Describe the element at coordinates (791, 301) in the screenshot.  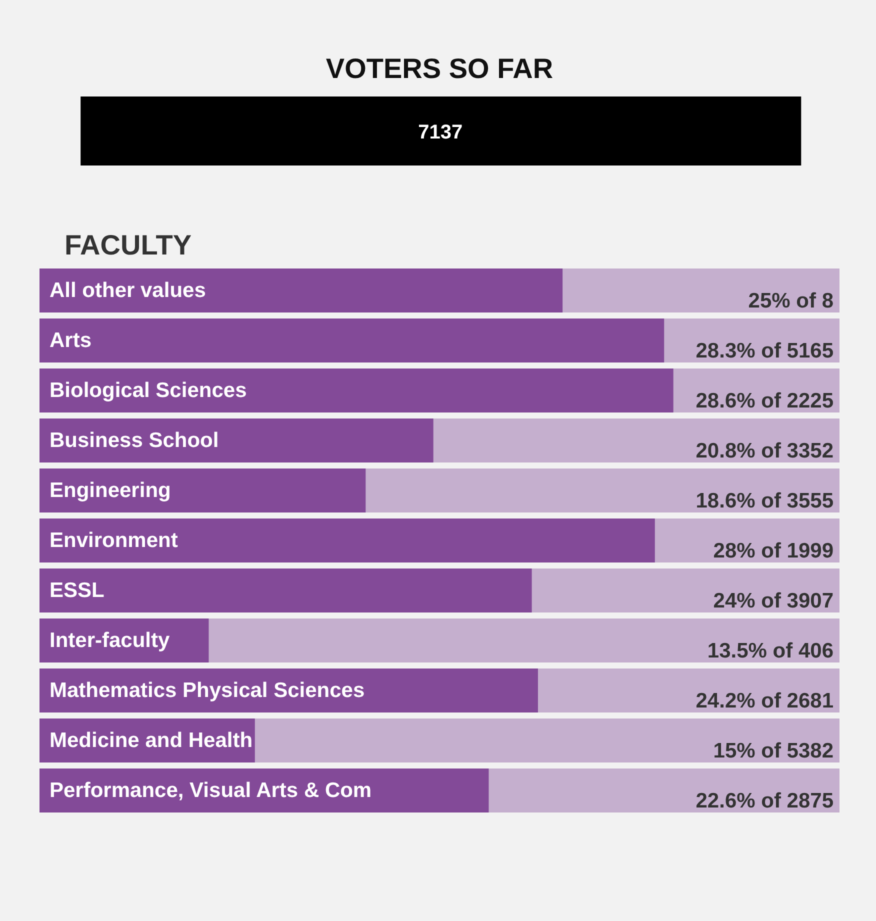
I see `data-label: 25% of 8` at that location.